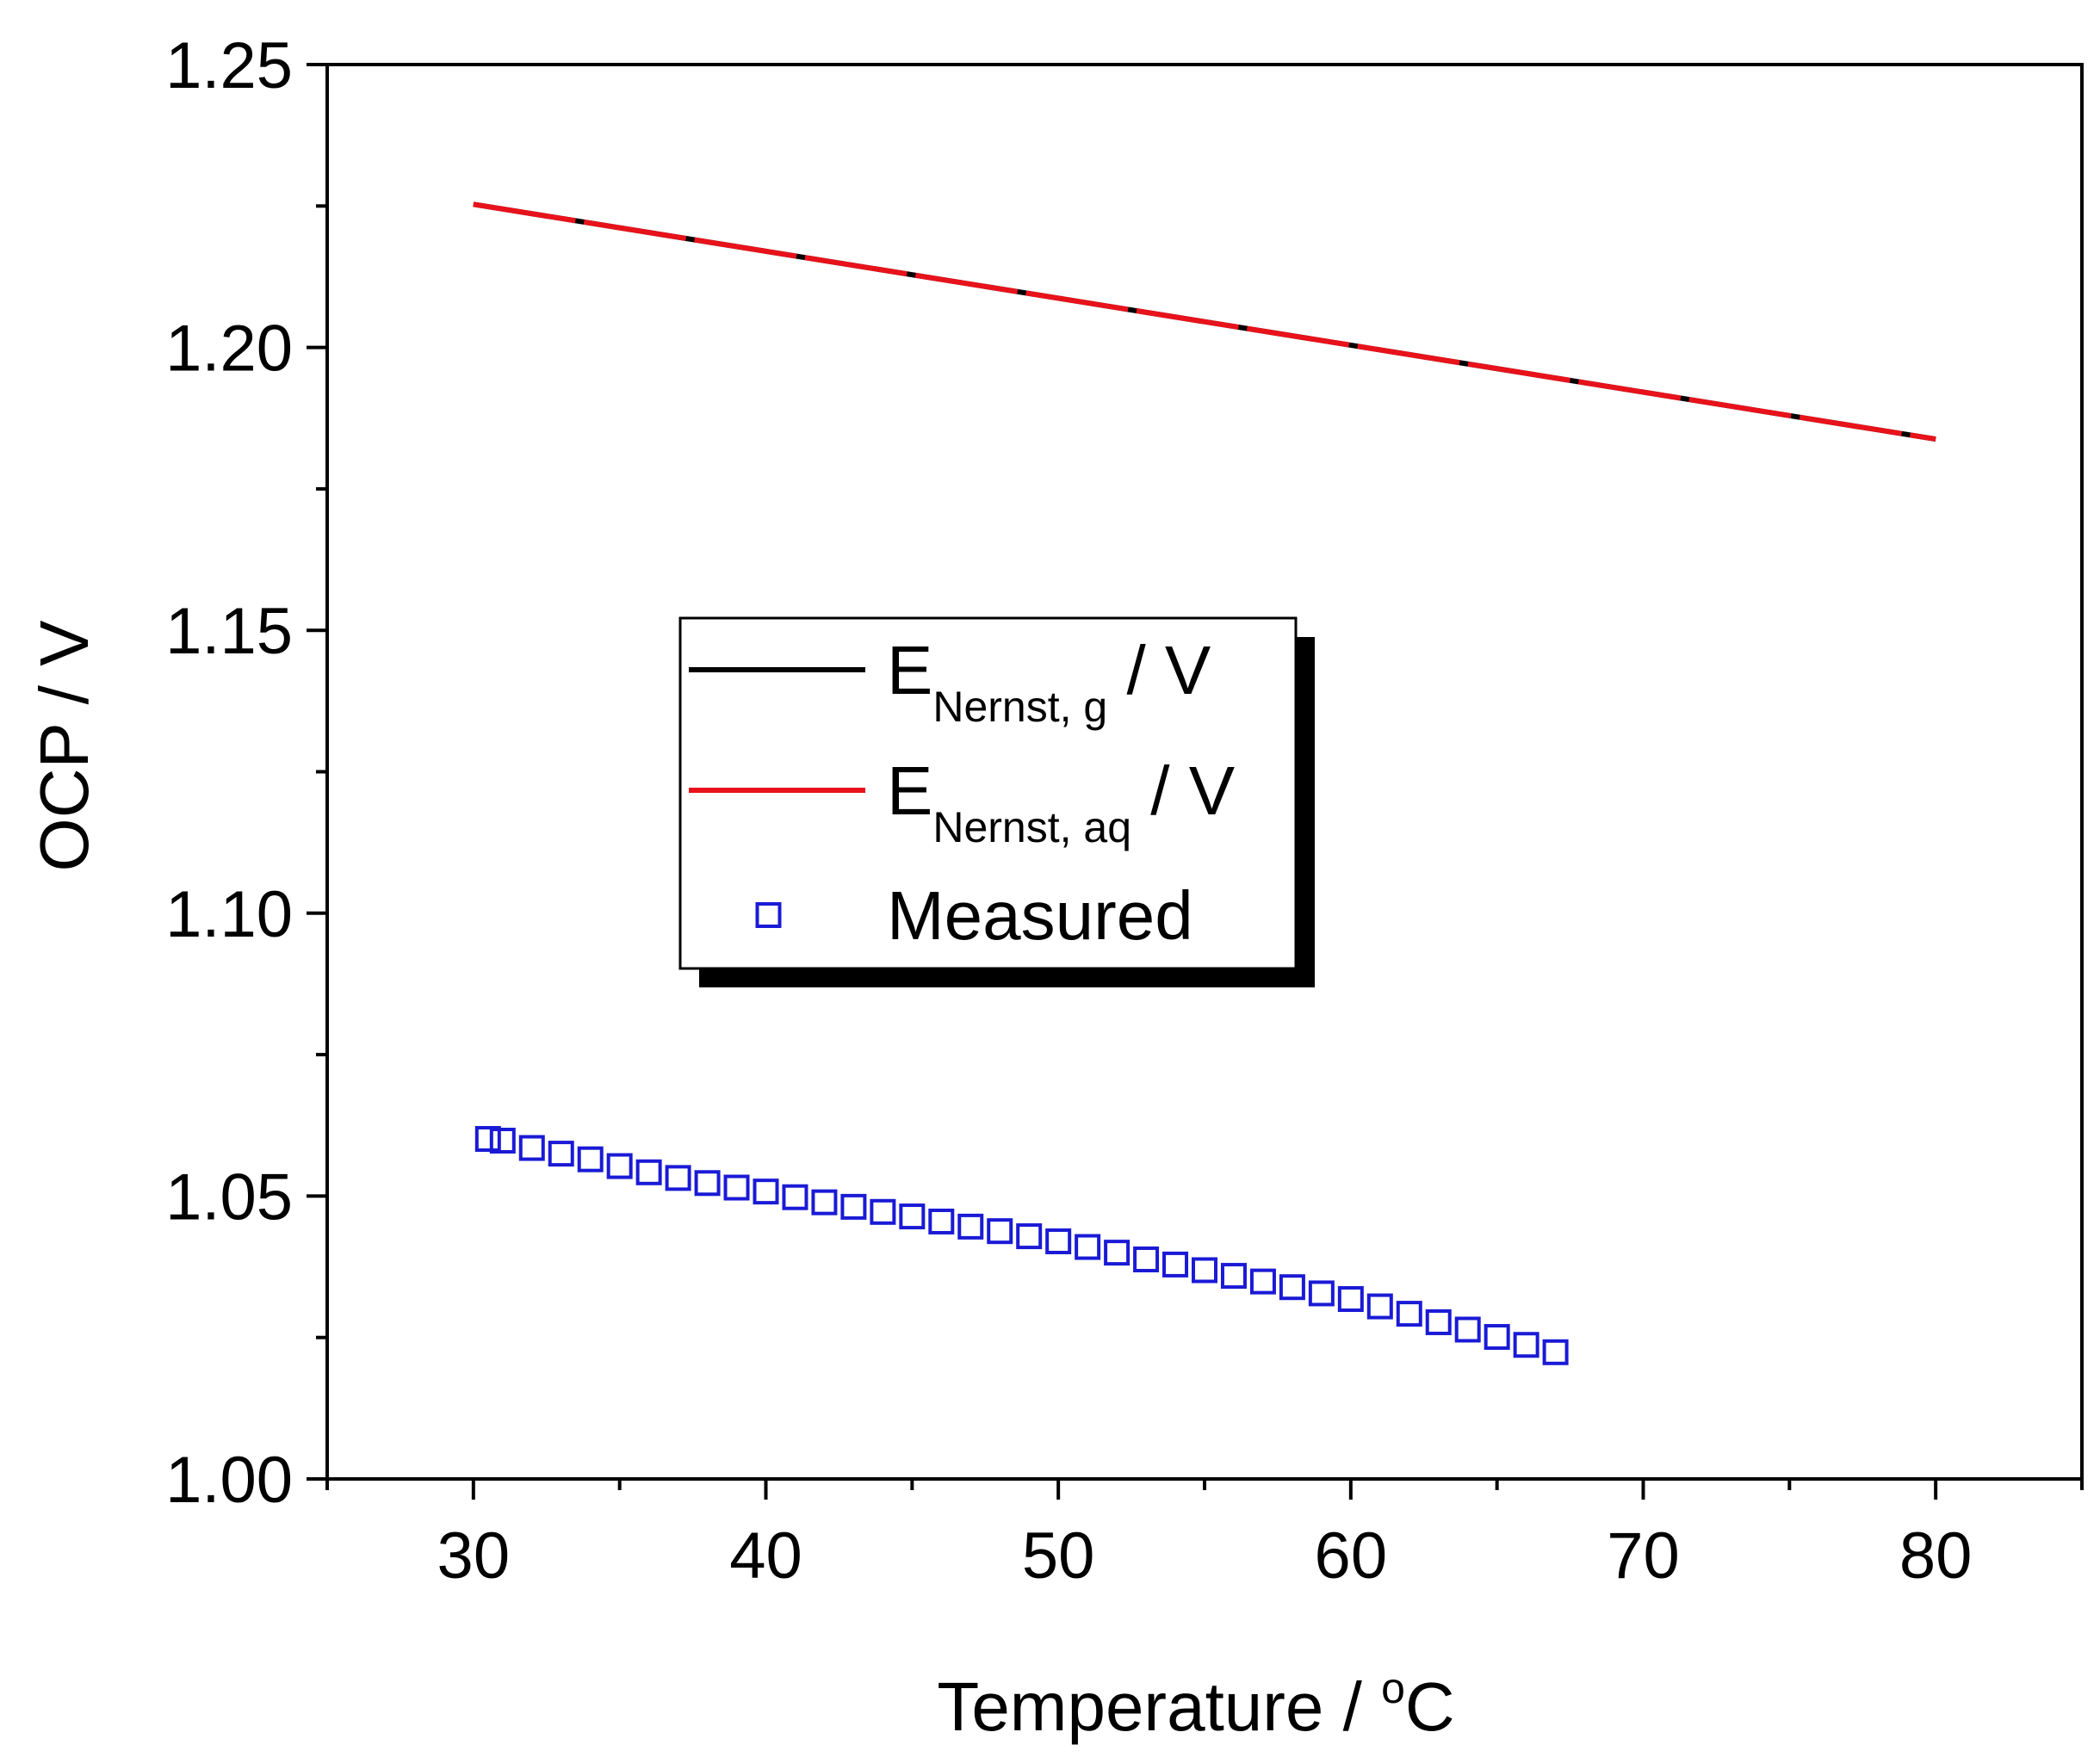 This screenshot has height=1757, width=2100. Describe the element at coordinates (1058, 1556) in the screenshot. I see `x-tick-label: 50` at that location.